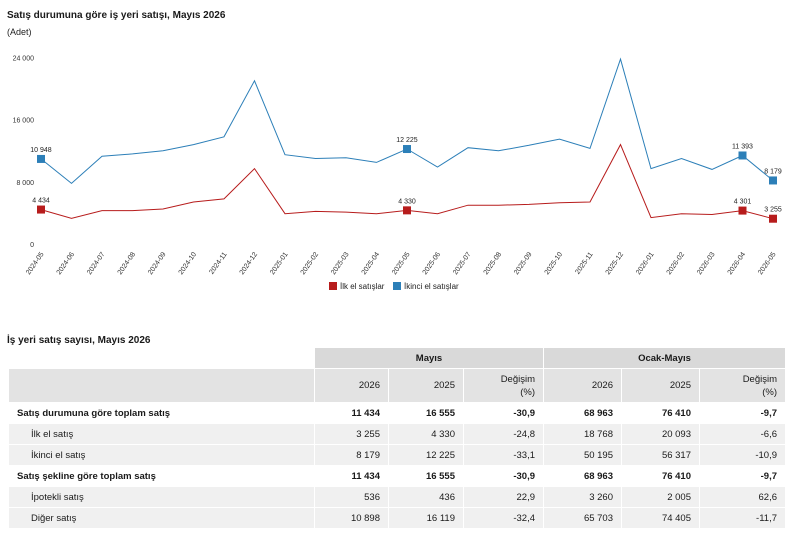  What do you see at coordinates (503, 497) in the screenshot?
I see `table-cell: 22,9` at bounding box center [503, 497].